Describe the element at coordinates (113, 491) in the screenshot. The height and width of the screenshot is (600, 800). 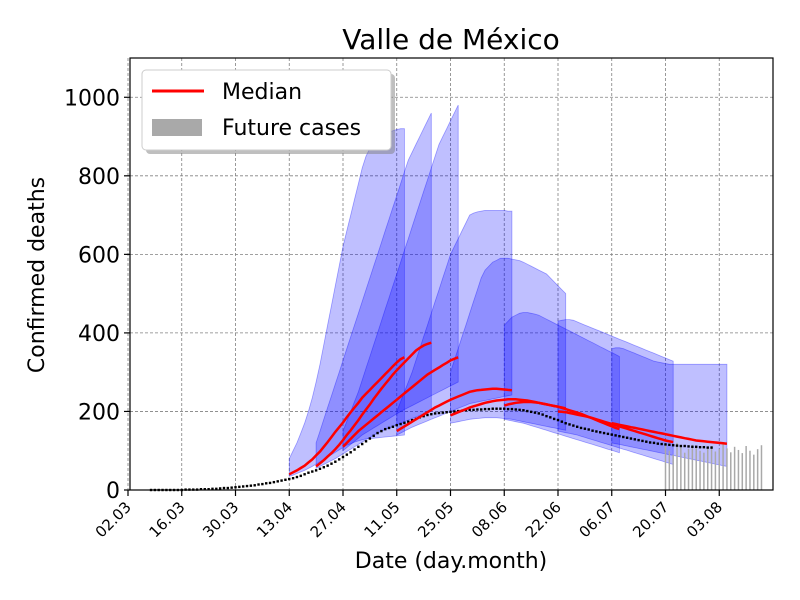
I see `y-tick-label: 0` at that location.